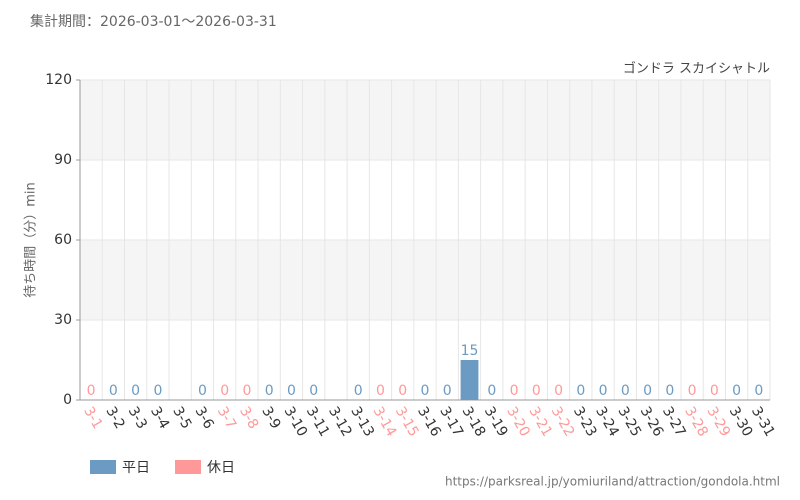  I want to click on x-tick-label: 3-3, so click(137, 418).